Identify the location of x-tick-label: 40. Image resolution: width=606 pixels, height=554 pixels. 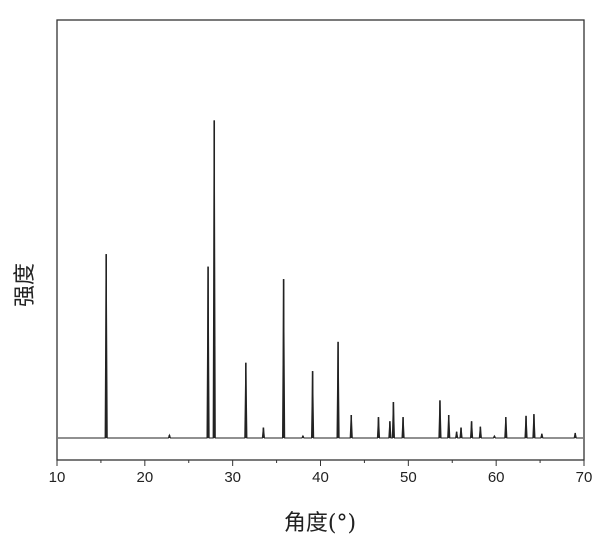
(320, 477).